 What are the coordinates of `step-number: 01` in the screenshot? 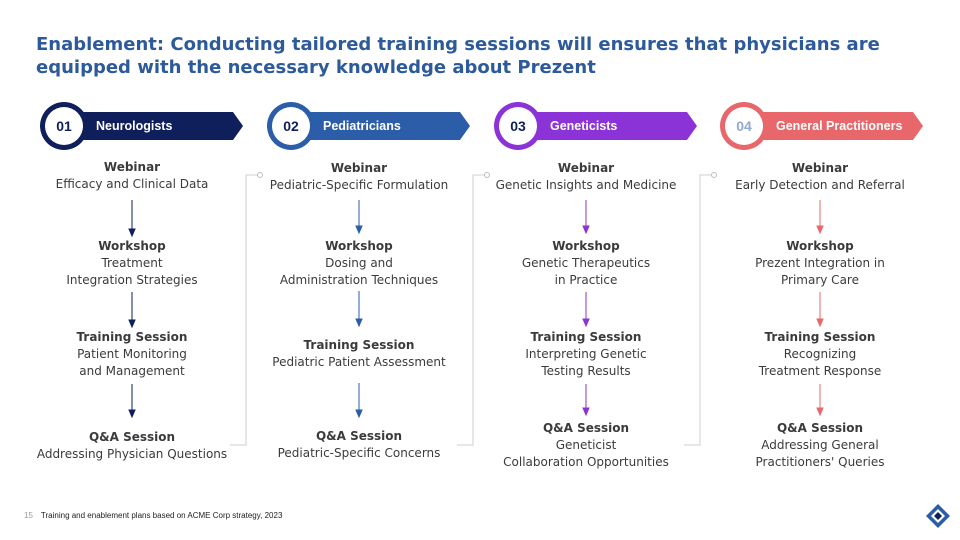 It's located at (64, 126).